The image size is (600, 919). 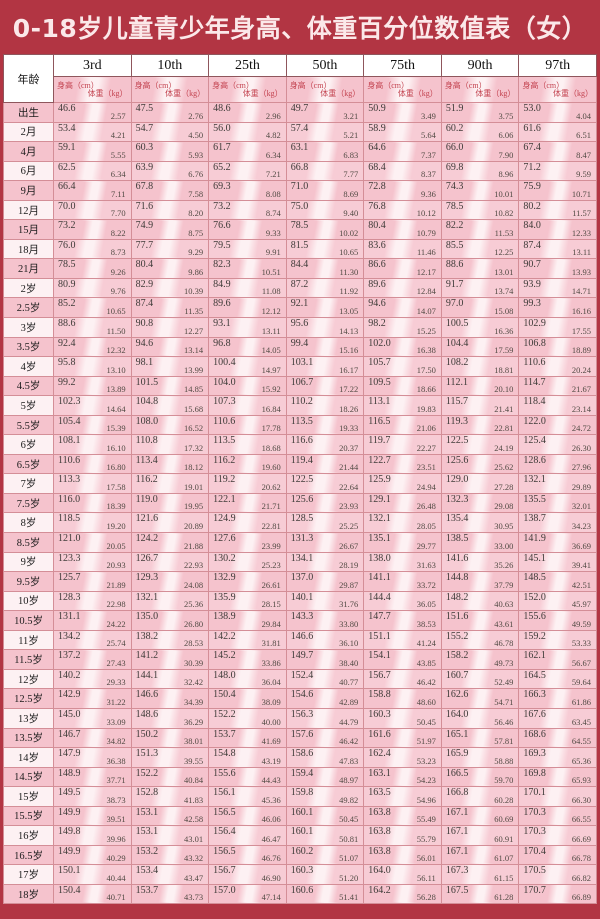 What do you see at coordinates (351, 115) in the screenshot?
I see `weight-value: 3.21` at bounding box center [351, 115].